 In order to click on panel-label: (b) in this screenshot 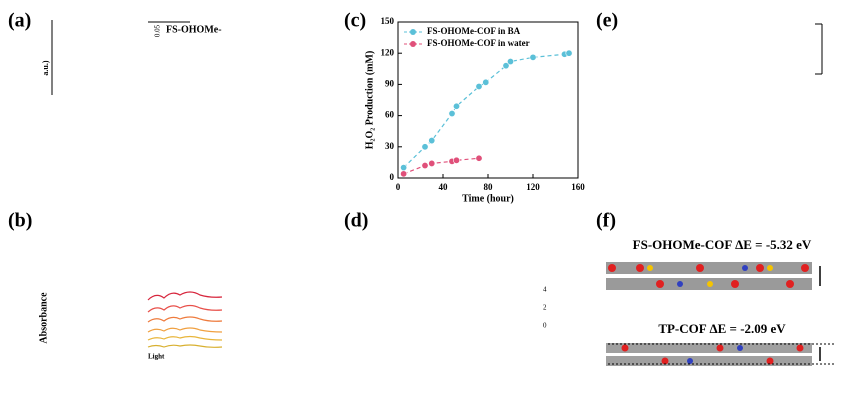, I will do `click(20, 221)`.